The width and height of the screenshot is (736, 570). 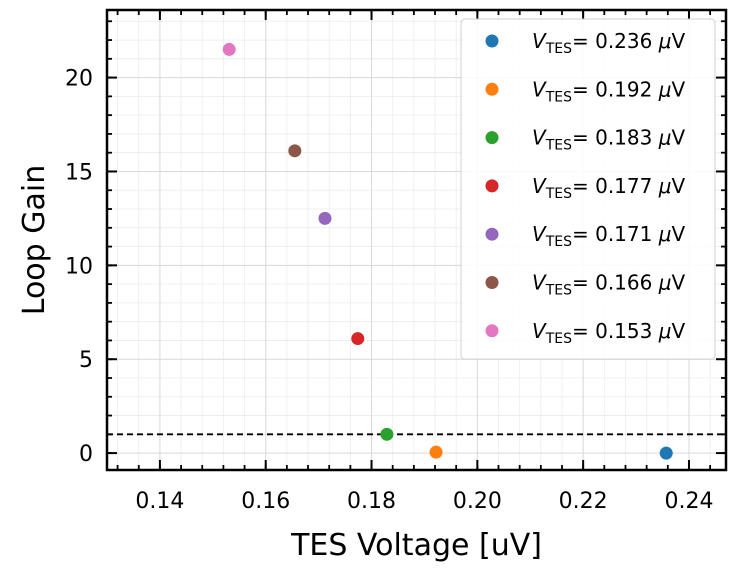 I want to click on legend-entry-label: VTES= 0.166 μV, so click(x=608, y=285).